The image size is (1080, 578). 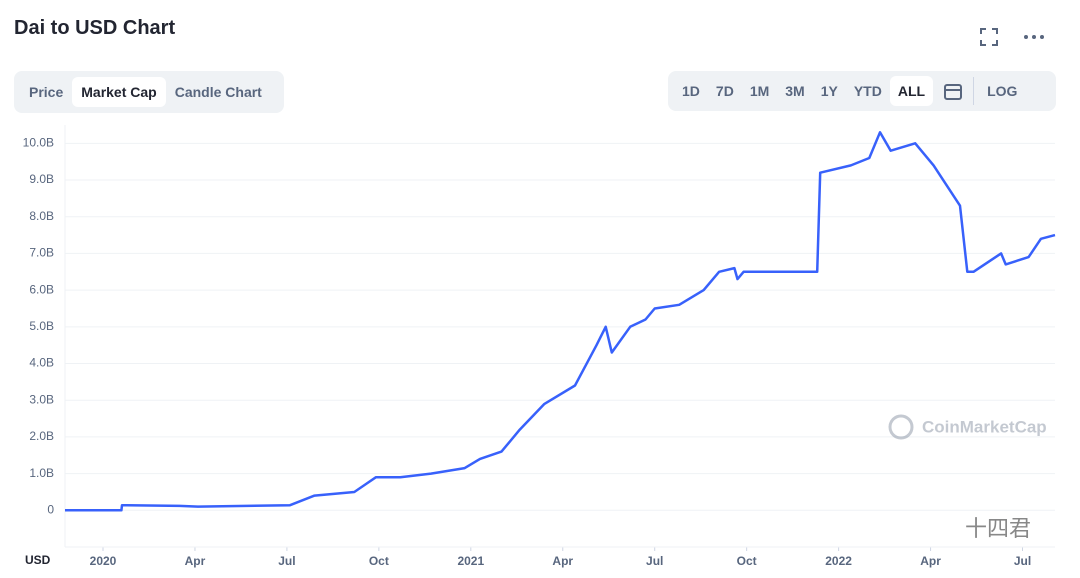 What do you see at coordinates (41, 473) in the screenshot?
I see `y-tick-label: 1.0B` at bounding box center [41, 473].